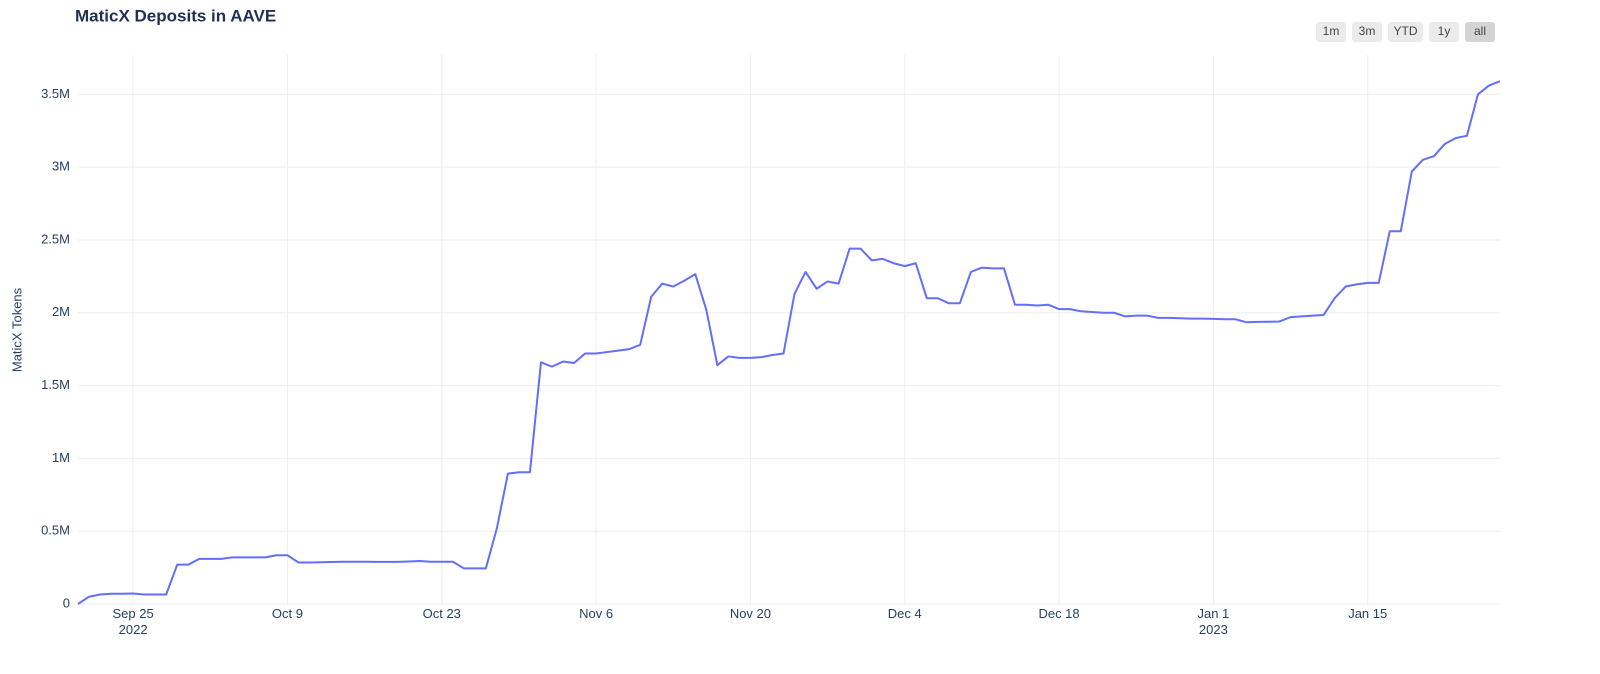 The width and height of the screenshot is (1600, 674). What do you see at coordinates (1058, 613) in the screenshot?
I see `x-tick-label: Dec 18` at bounding box center [1058, 613].